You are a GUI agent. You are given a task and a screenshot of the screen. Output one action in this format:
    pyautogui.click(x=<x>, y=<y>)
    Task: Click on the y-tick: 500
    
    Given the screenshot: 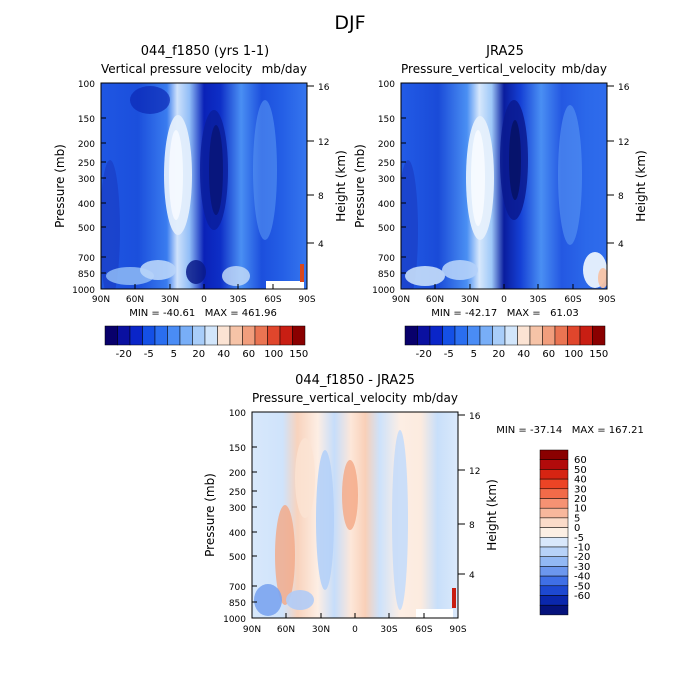 What is the action you would take?
    pyautogui.click(x=237, y=558)
    